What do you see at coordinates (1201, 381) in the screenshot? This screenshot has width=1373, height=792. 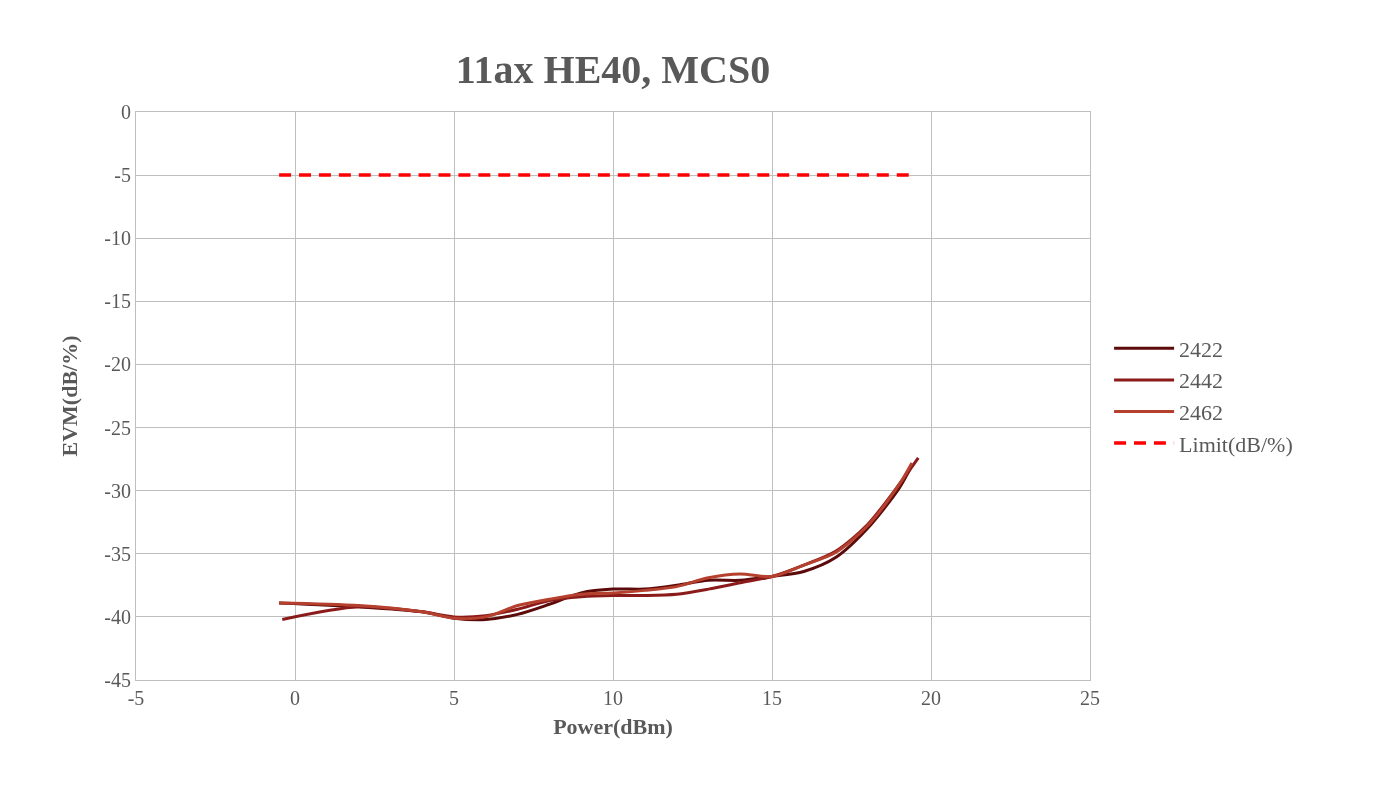 I see `legend-label: 2442` at bounding box center [1201, 381].